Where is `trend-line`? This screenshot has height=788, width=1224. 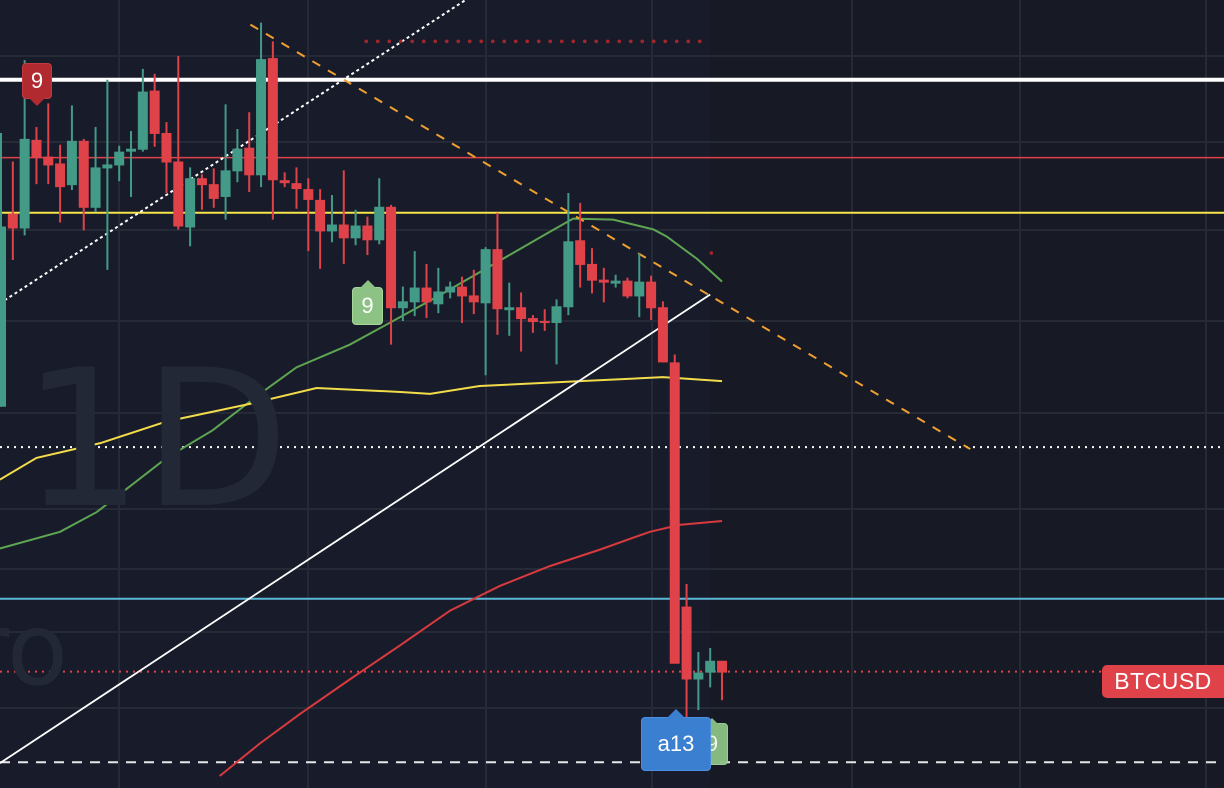 trend-line is located at coordinates (235, 151).